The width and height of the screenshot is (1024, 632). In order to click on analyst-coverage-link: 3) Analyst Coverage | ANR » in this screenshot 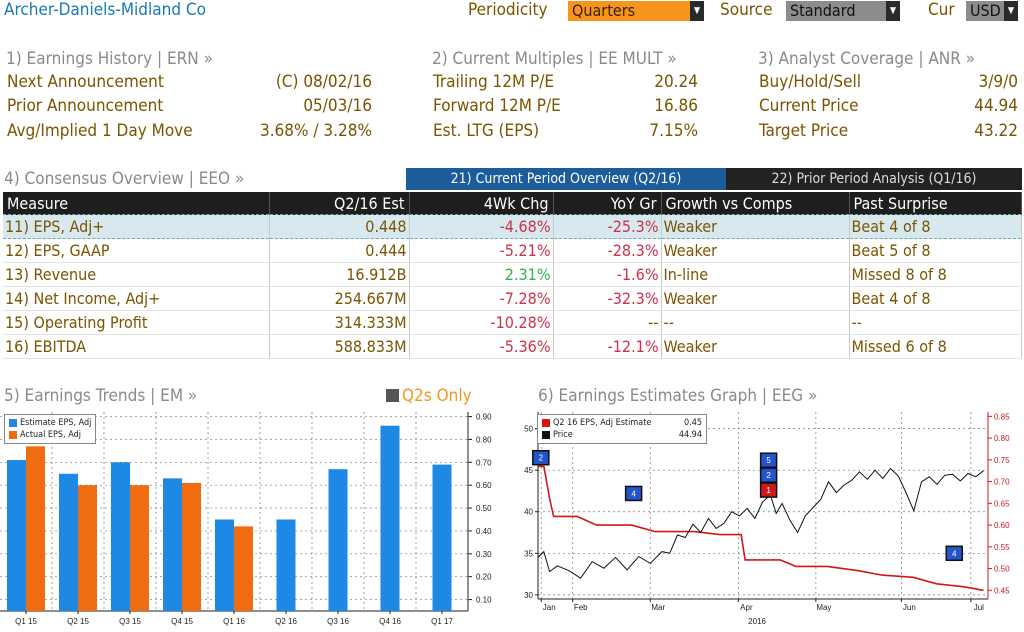, I will do `click(867, 59)`.